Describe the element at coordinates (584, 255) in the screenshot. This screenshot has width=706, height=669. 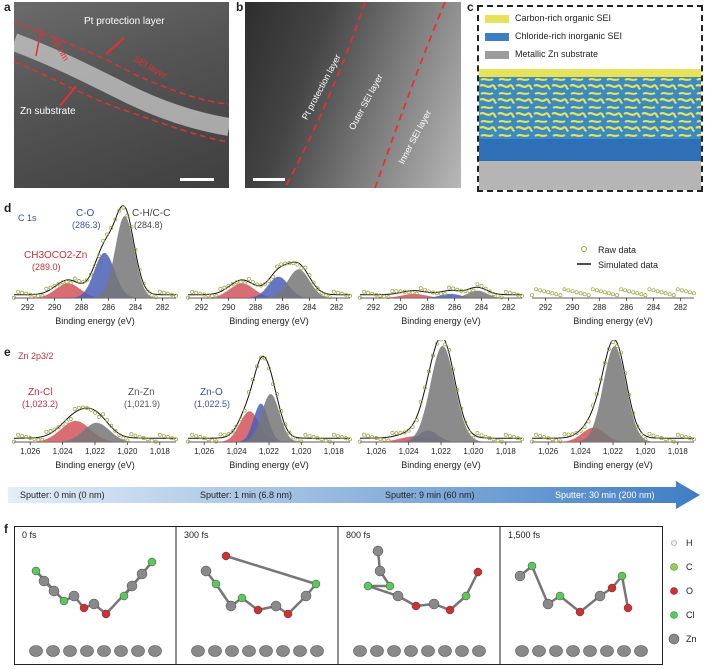
I see `d-legend-icons` at that location.